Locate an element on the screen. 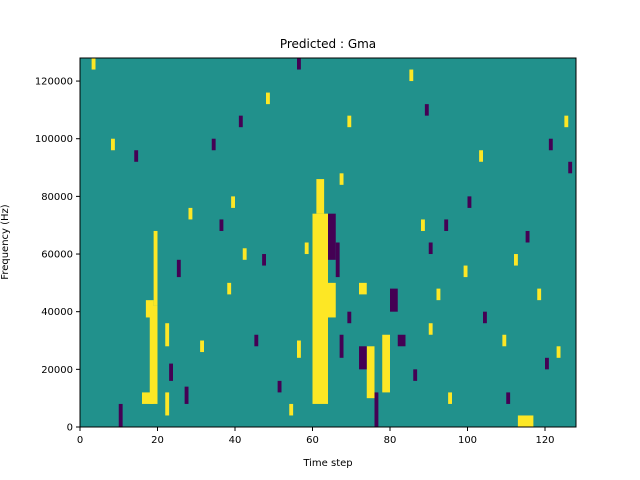  x-axis-label: Time step is located at coordinates (327, 463).